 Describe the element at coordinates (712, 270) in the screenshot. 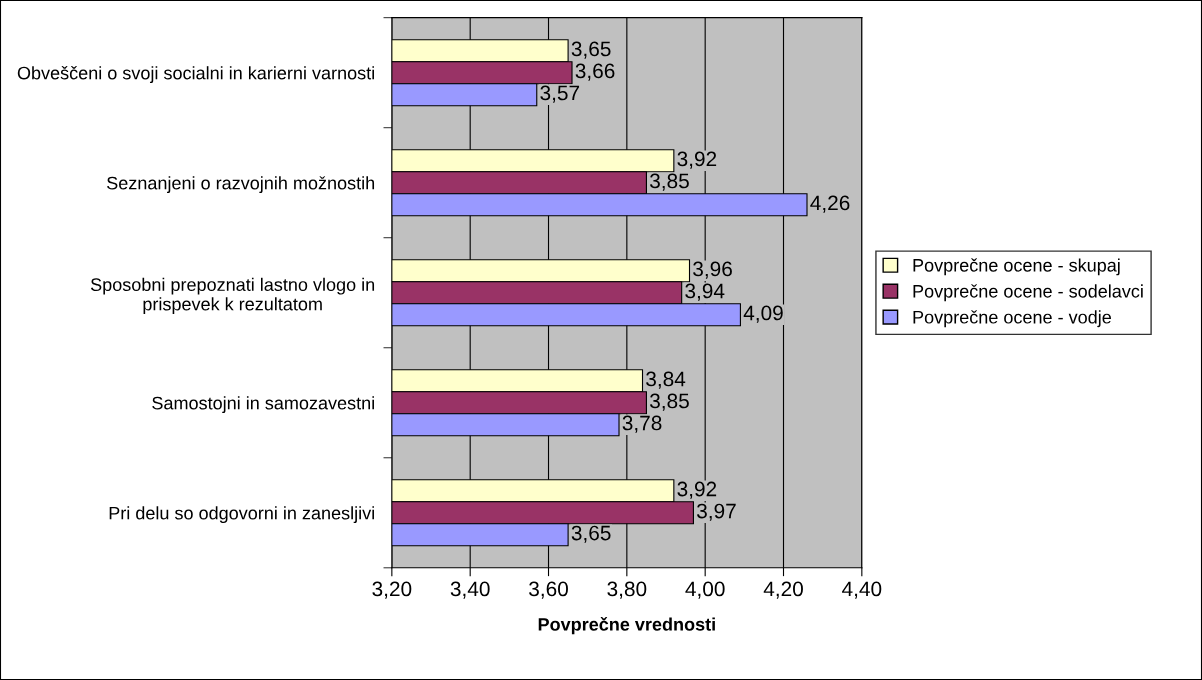

I see `data-label: 3,96` at that location.